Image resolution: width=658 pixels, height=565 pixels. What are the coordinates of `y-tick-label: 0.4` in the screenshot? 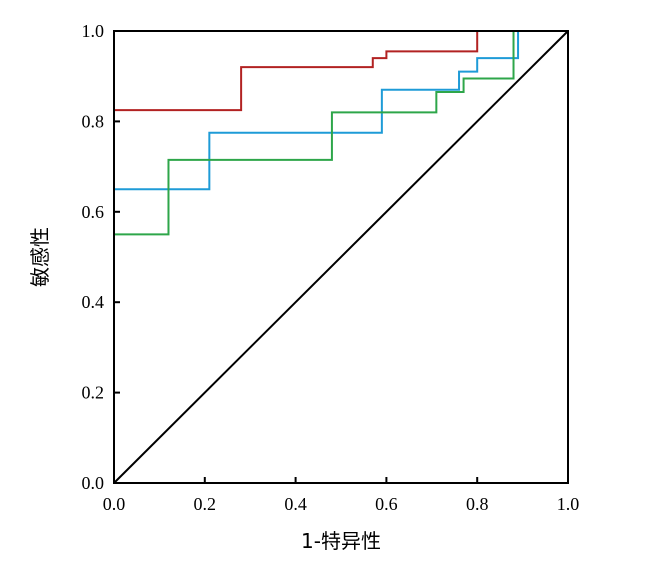 It's located at (93, 302).